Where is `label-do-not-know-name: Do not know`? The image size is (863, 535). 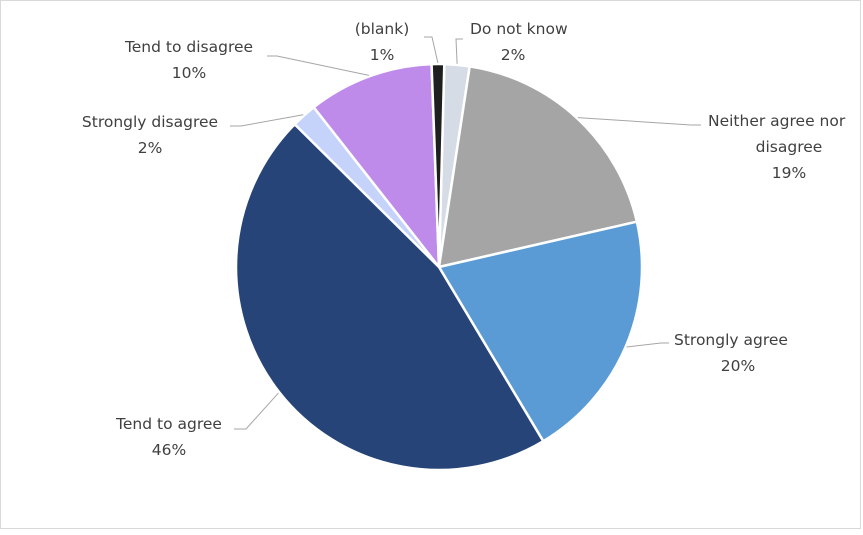
label-do-not-know-name: Do not know is located at coordinates (519, 29).